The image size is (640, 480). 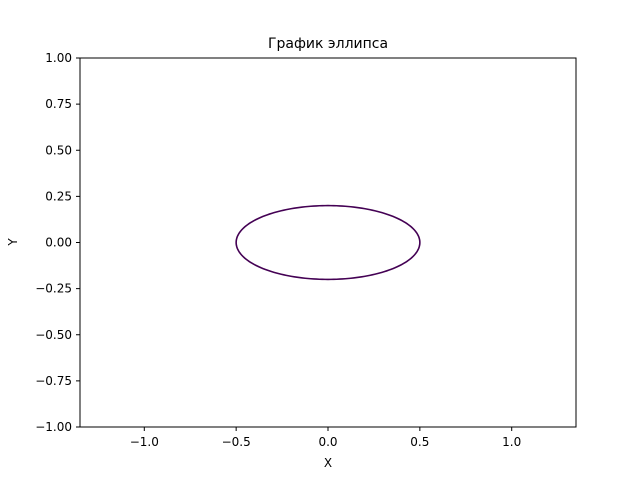 I want to click on y-tick-label: −1.00, so click(x=53, y=427).